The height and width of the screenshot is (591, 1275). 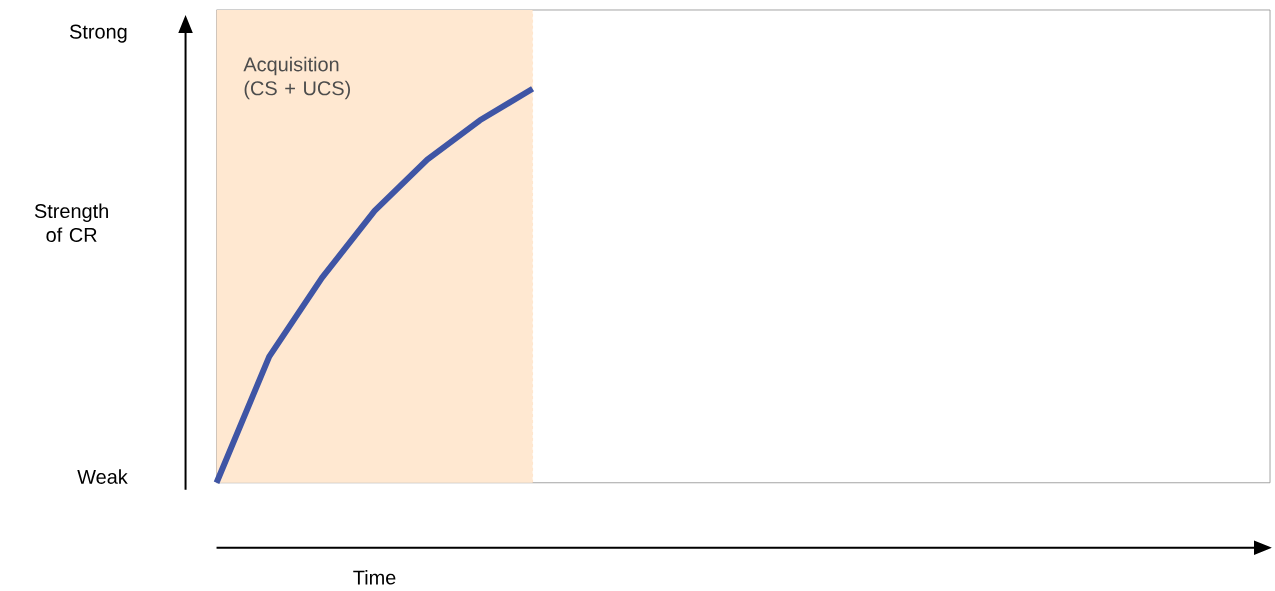 I want to click on text: Strength of CR, so click(x=71, y=222).